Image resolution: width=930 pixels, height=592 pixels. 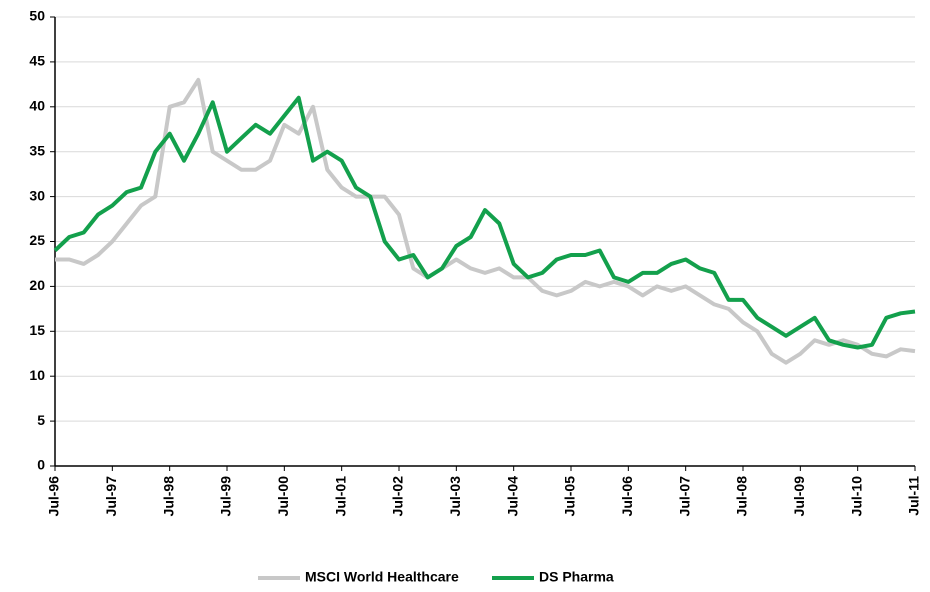 I want to click on y-tick-label: 45, so click(x=37, y=61).